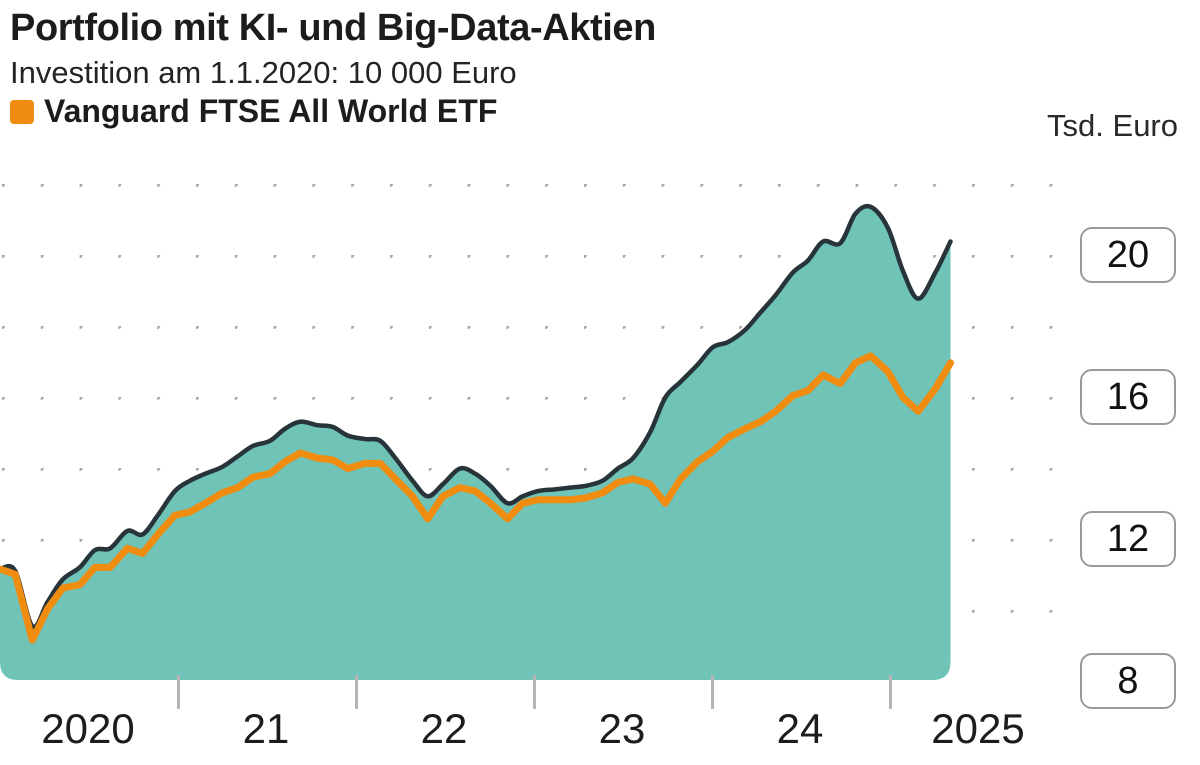 Image resolution: width=1200 pixels, height=765 pixels. What do you see at coordinates (333, 28) in the screenshot?
I see `page-title: Portfolio mit KI- und Big-Data-Aktien` at bounding box center [333, 28].